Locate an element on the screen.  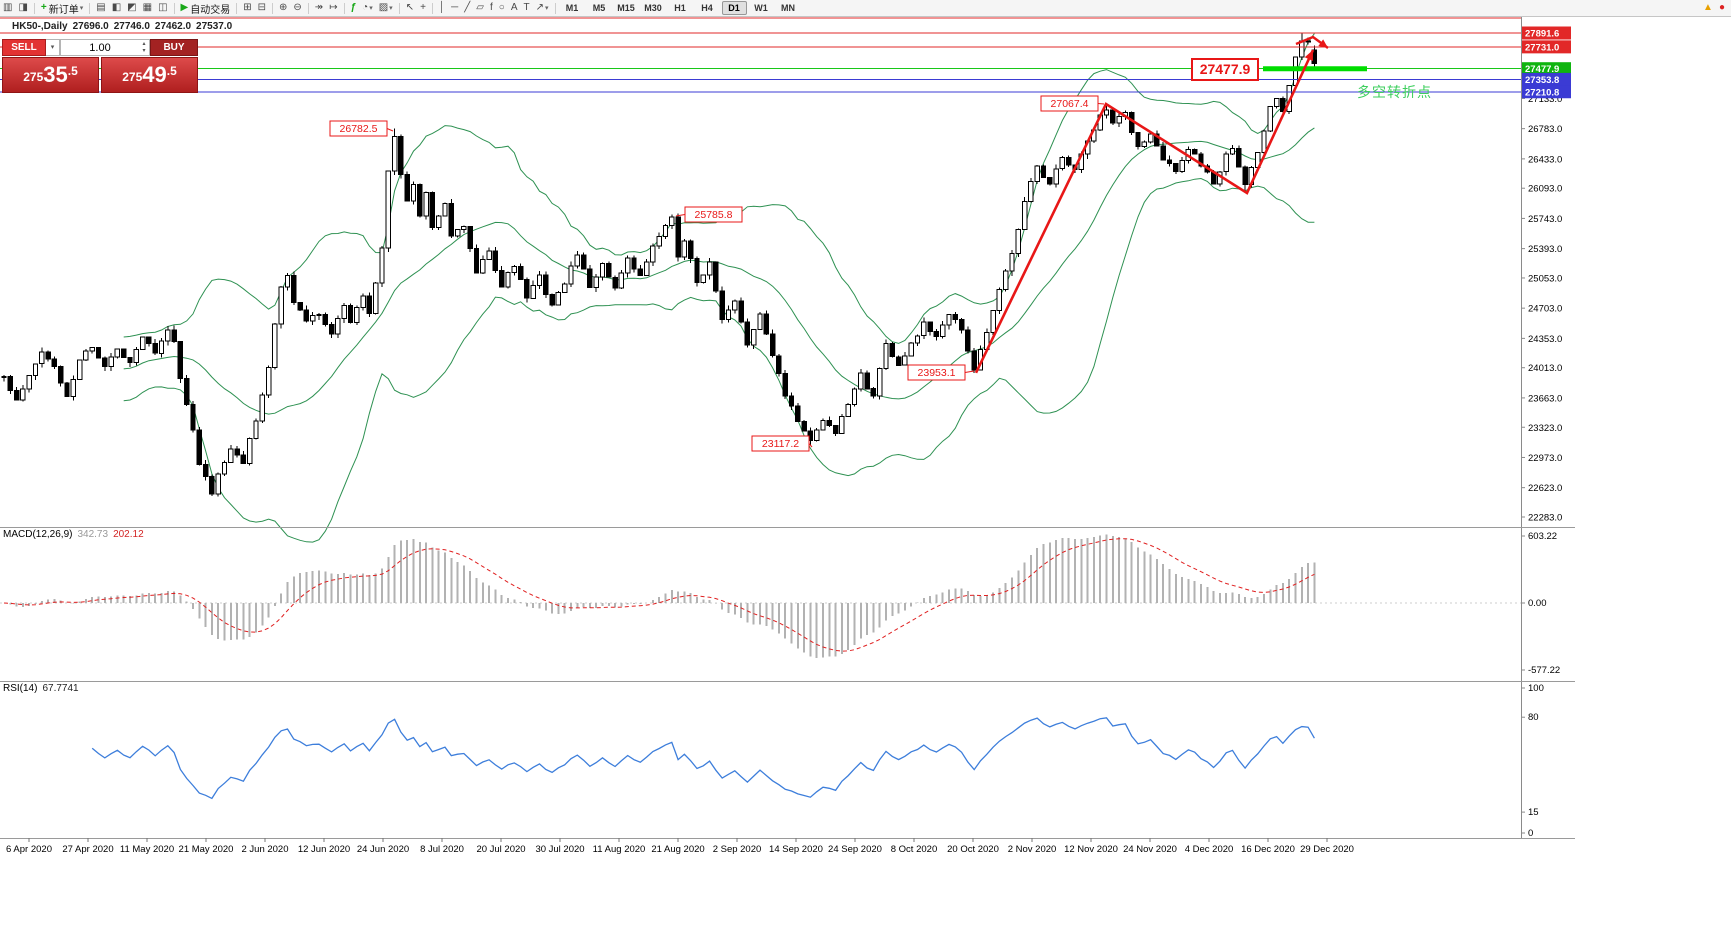
price-callout-text: 27067.4 is located at coordinates (1070, 104).